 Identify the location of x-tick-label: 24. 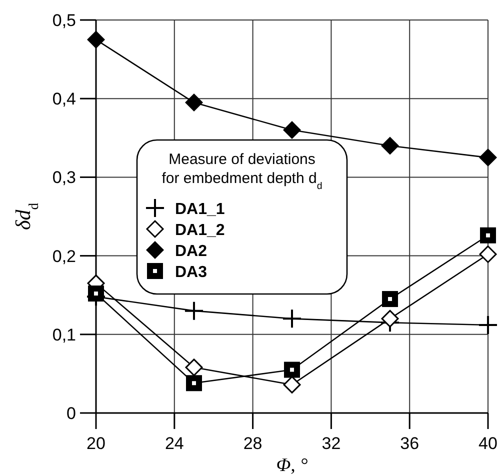
(174, 443).